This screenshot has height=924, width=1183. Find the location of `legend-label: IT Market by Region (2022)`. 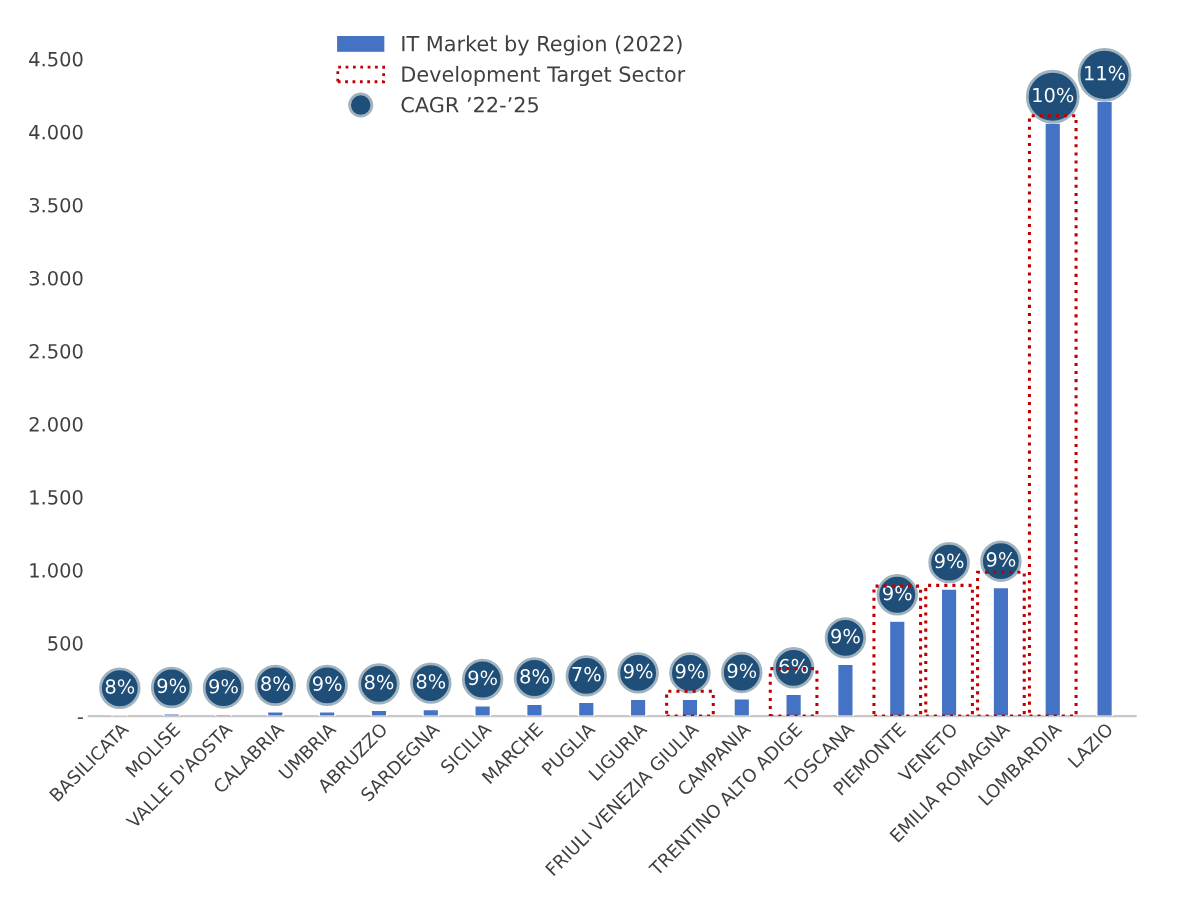

legend-label: IT Market by Region (2022) is located at coordinates (542, 45).